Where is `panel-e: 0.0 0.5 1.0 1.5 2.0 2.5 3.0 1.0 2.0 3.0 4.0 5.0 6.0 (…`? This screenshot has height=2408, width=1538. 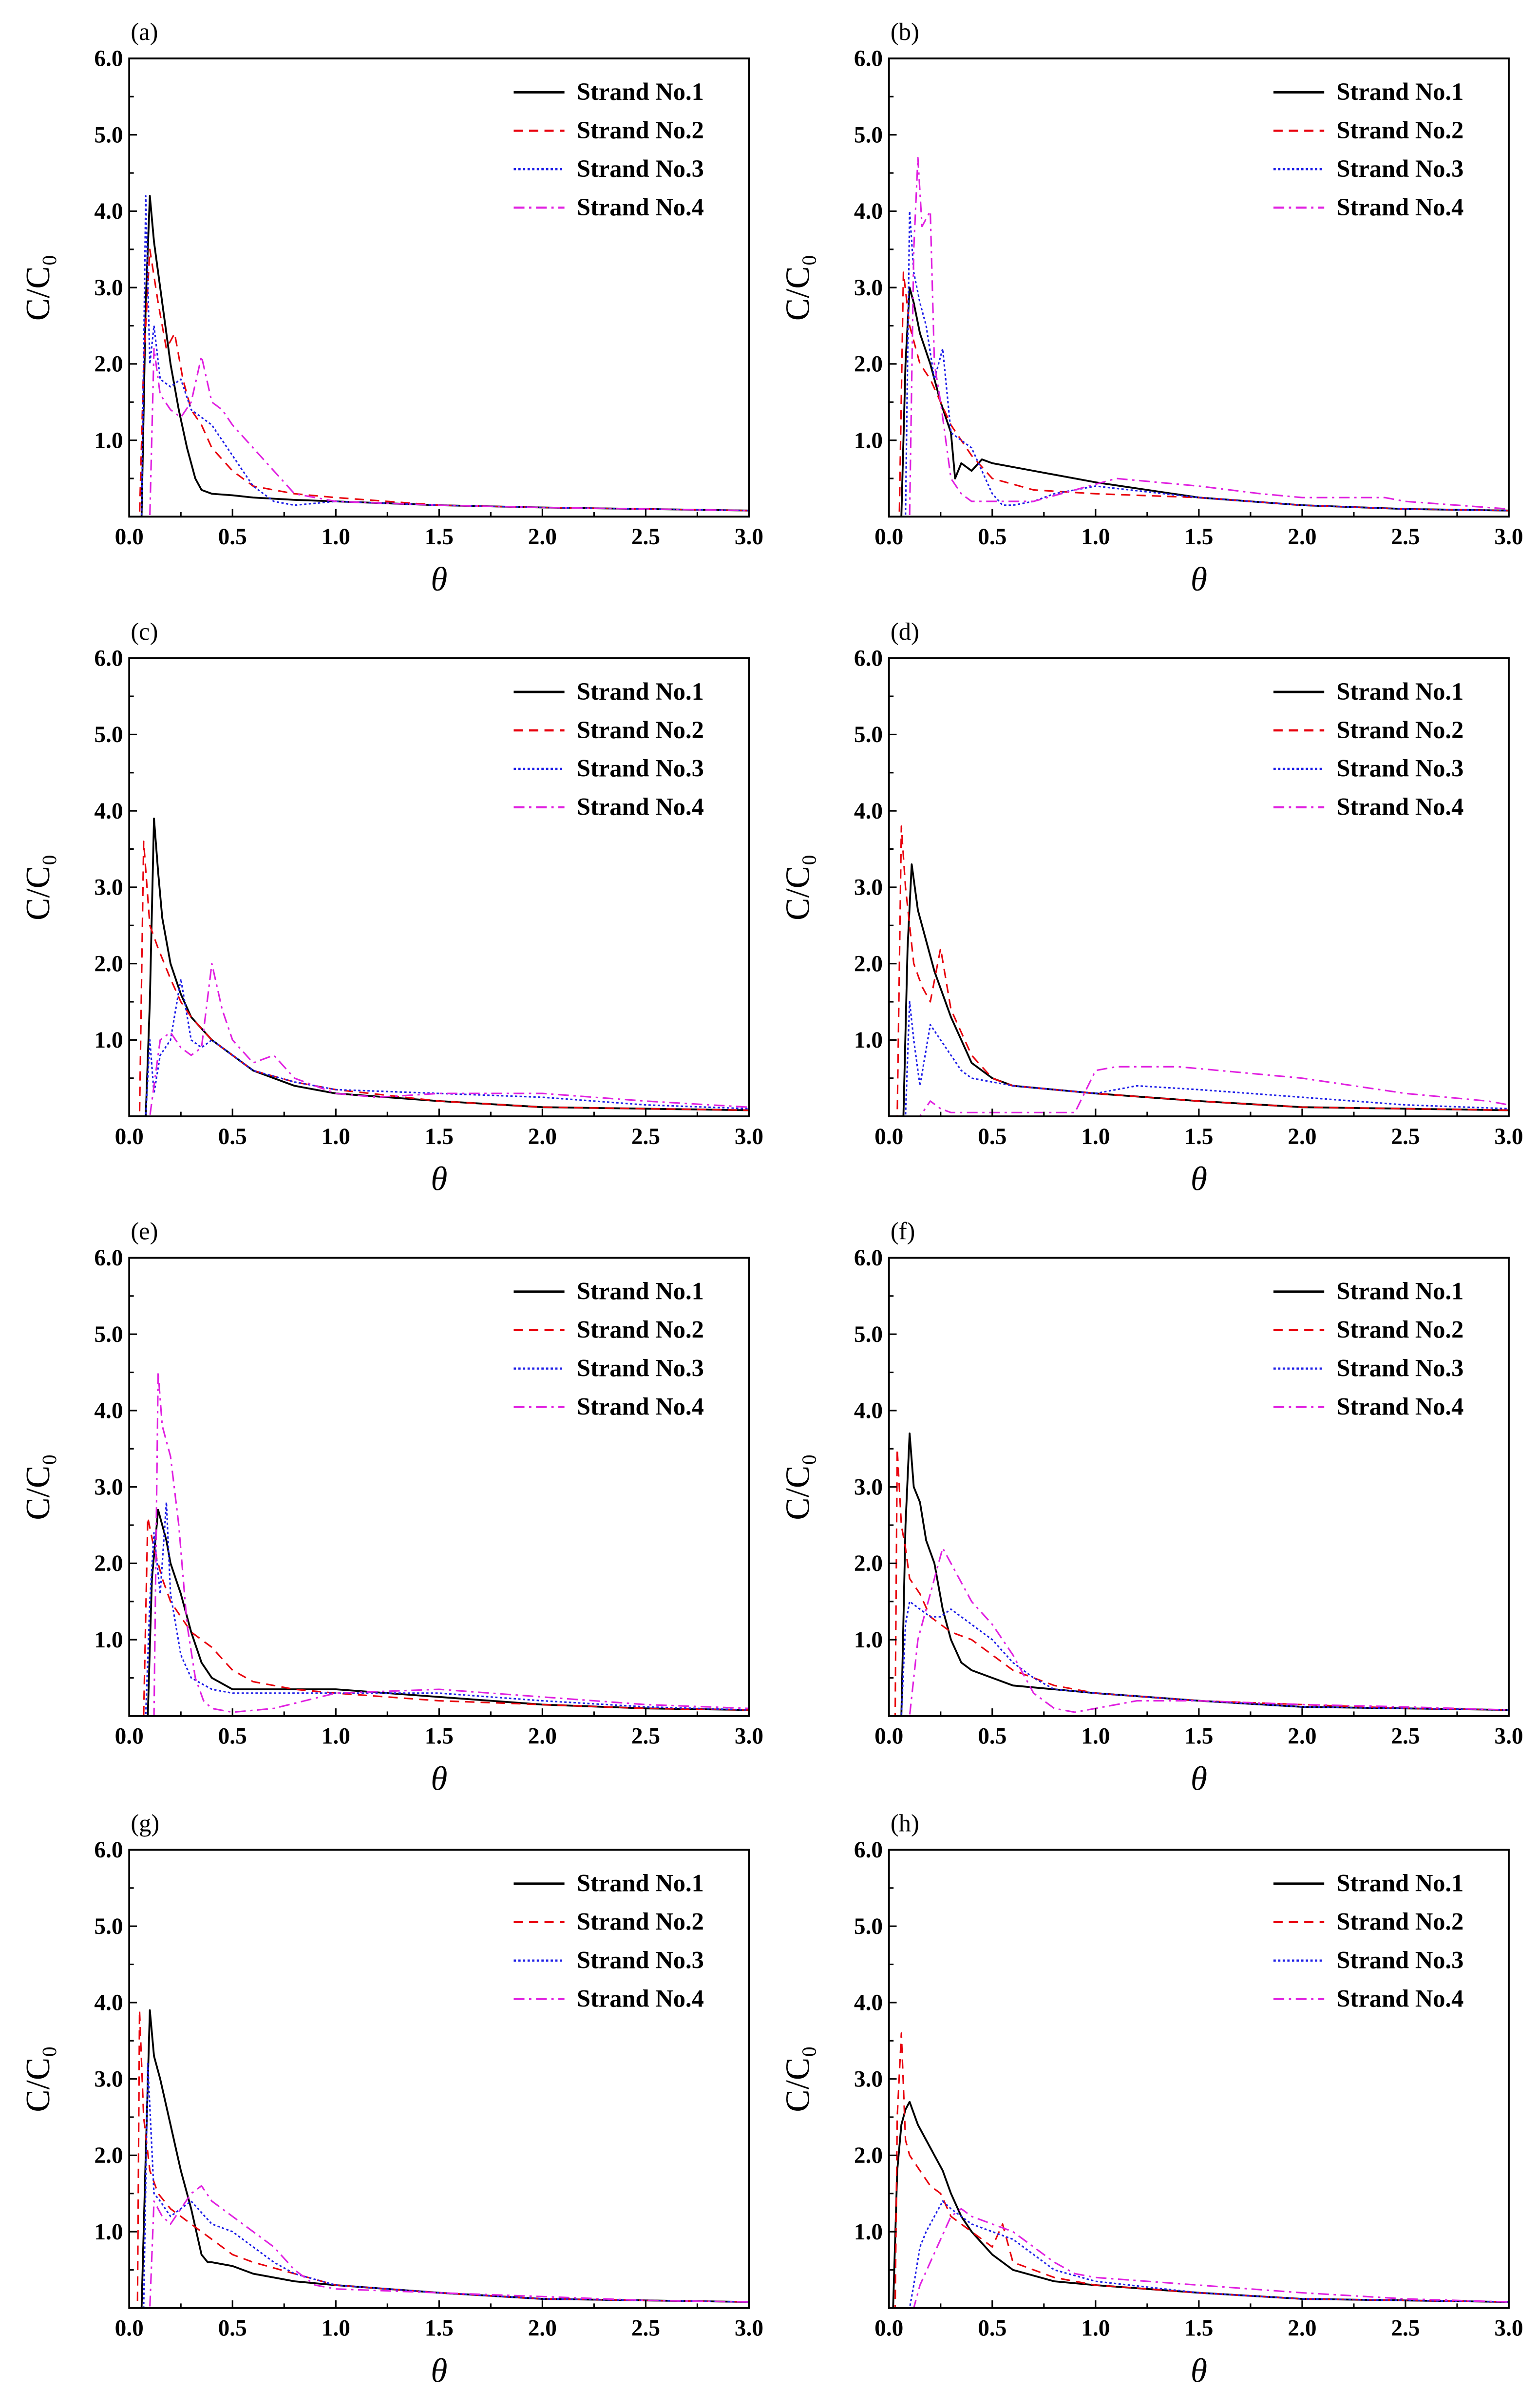
panel-e: 0.0 0.5 1.0 1.5 2.0 2.5 3.0 1.0 2.0 3.0 4.0 5.0 6.0 (… is located at coordinates (391, 1508).